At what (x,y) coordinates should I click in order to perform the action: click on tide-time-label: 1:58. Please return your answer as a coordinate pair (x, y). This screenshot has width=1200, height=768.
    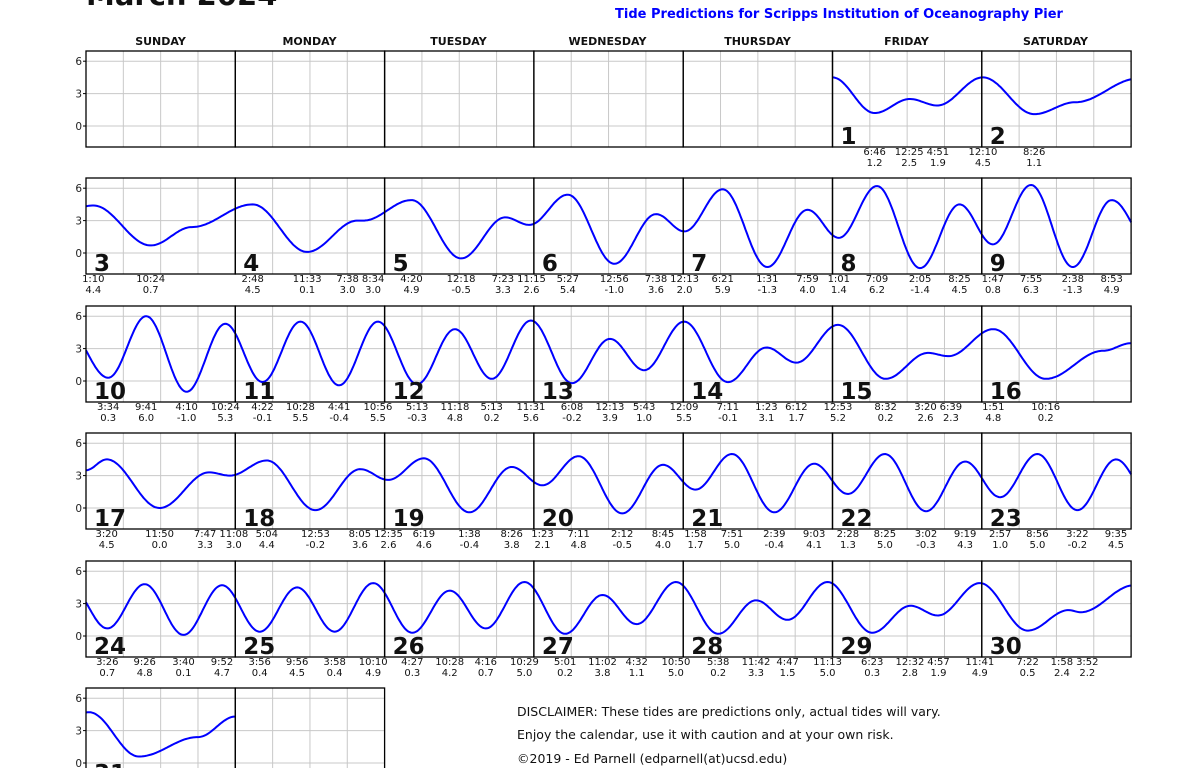
    Looking at the image, I should click on (1062, 662).